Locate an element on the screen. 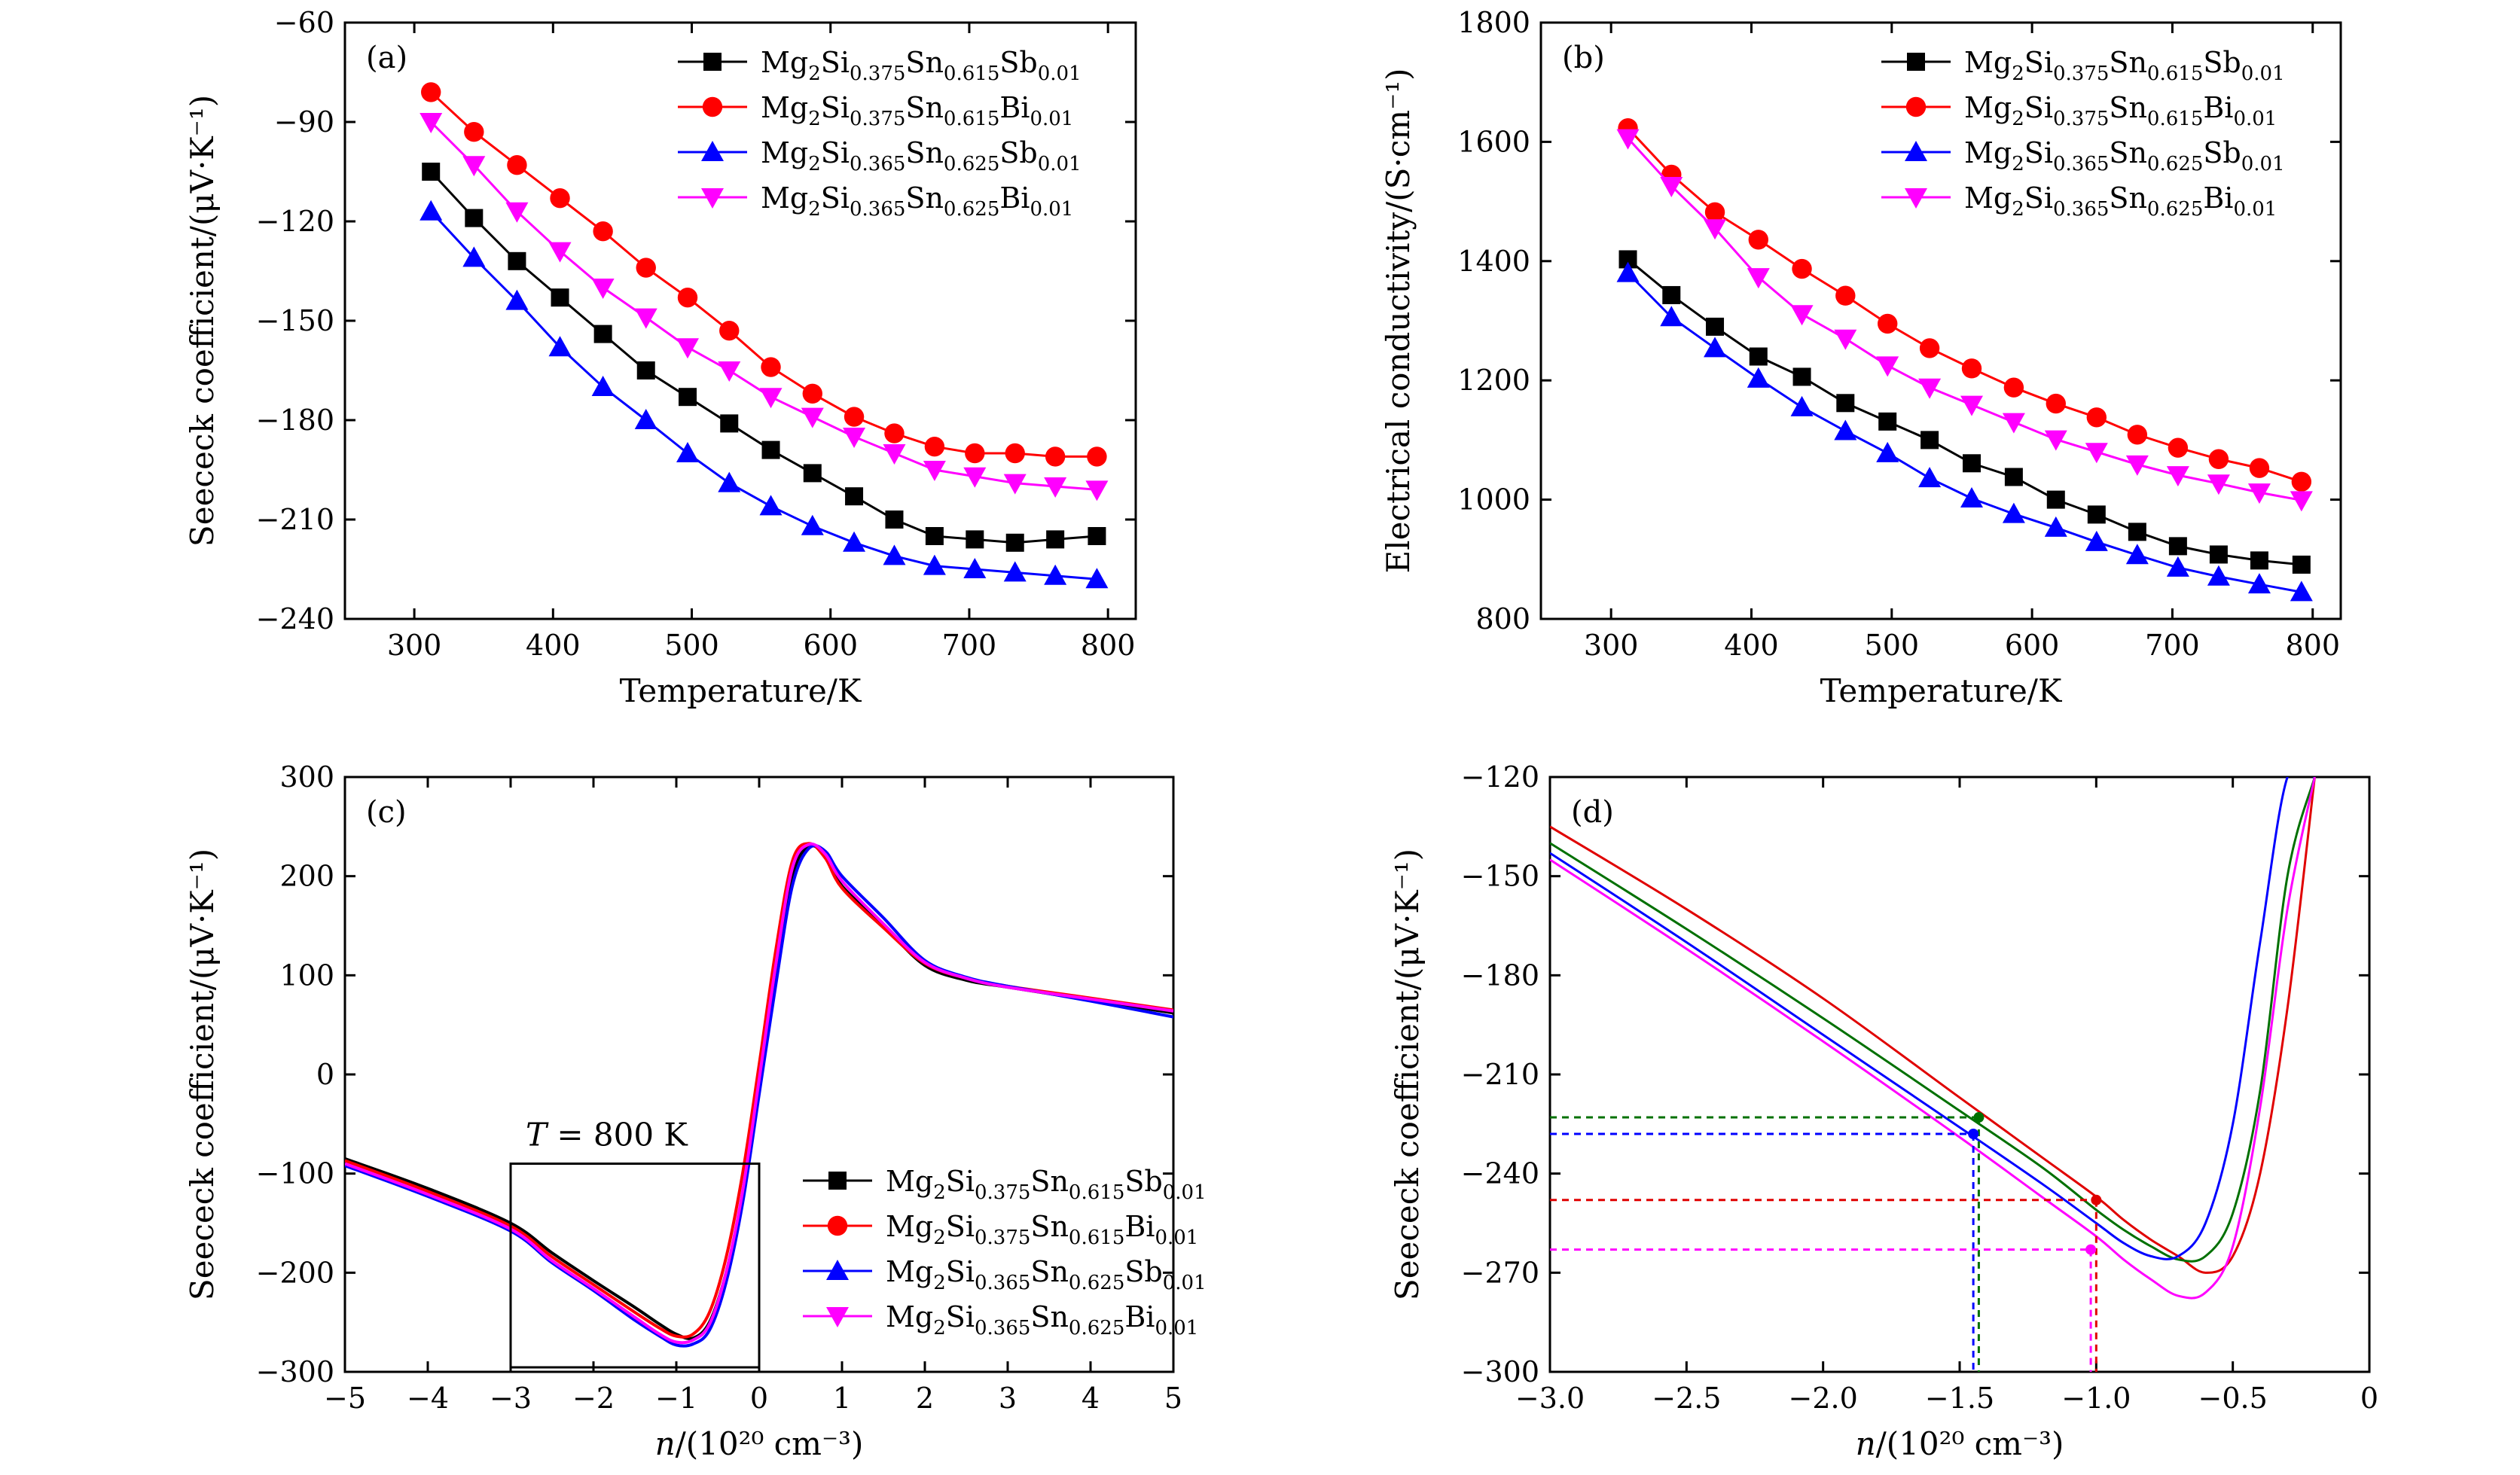  legend-label: Mg2Si0.365Sn0.625Bi0.01 is located at coordinates (2120, 201).